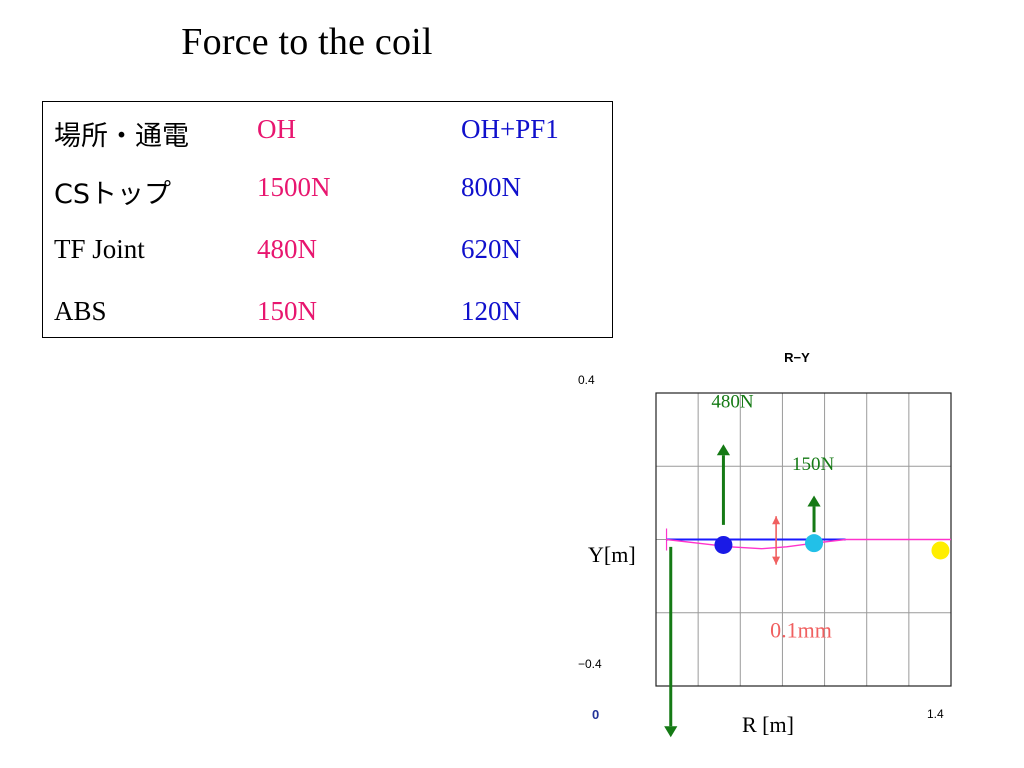  What do you see at coordinates (112, 194) in the screenshot?
I see `table-cell-location: CSトップ` at bounding box center [112, 194].